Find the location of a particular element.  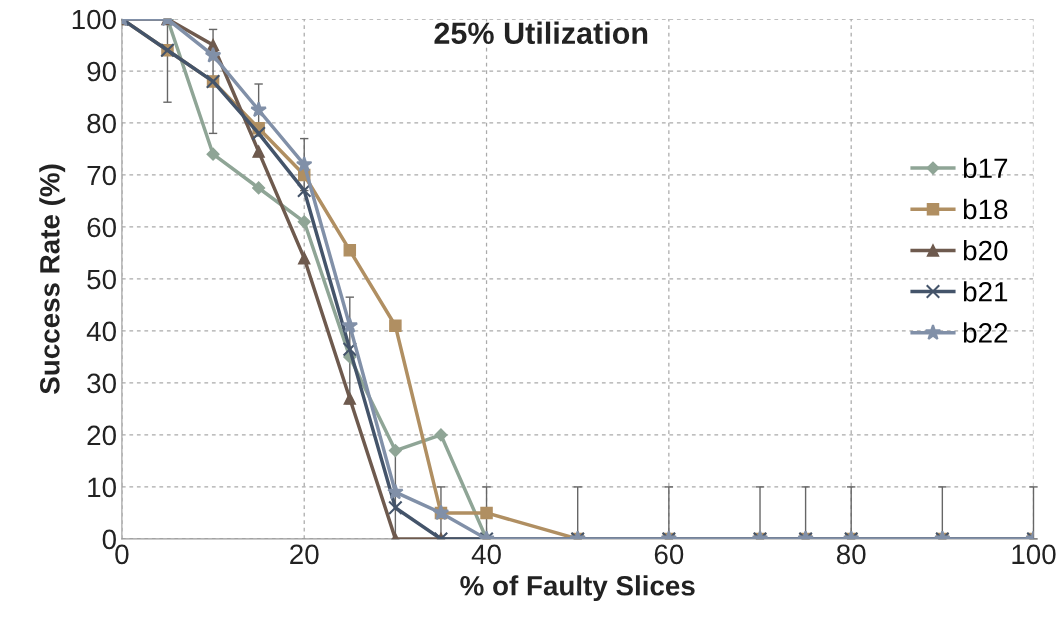

y-tick-label: 20 is located at coordinates (101, 435).